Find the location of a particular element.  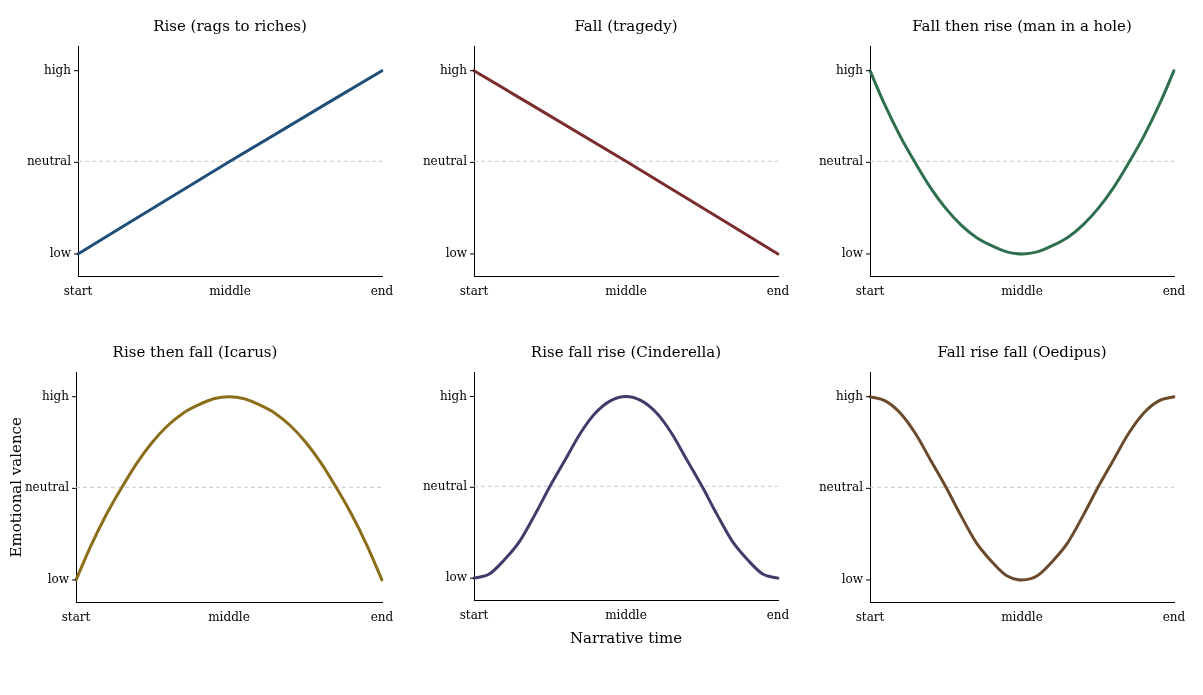

chart-title: Fall rise fall (Oedipus) is located at coordinates (1022, 351).